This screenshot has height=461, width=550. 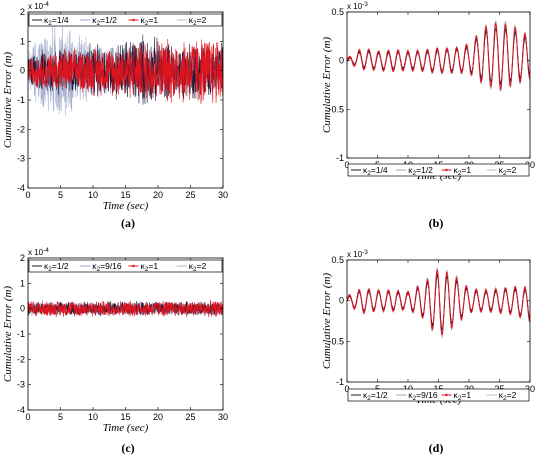 I want to click on y-tick-label: -4, so click(x=21, y=188).